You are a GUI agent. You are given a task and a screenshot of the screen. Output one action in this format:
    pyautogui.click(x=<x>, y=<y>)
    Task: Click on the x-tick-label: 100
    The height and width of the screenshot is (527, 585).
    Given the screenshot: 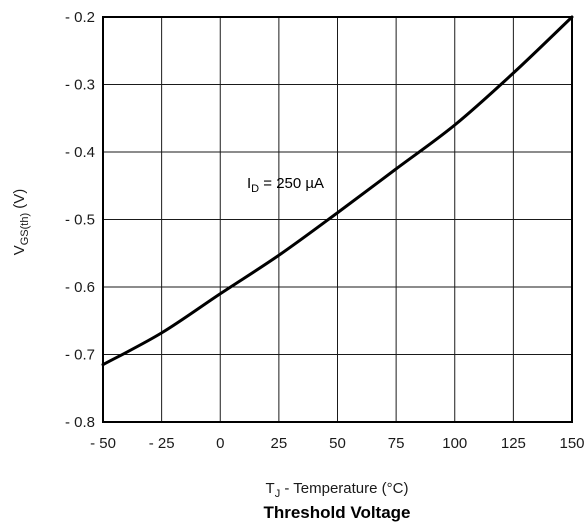 What is the action you would take?
    pyautogui.click(x=454, y=443)
    